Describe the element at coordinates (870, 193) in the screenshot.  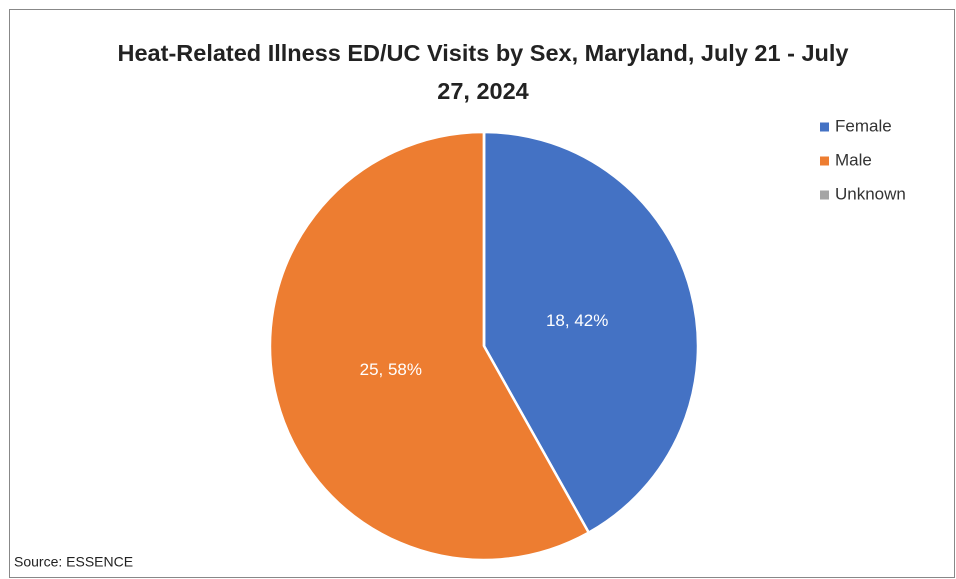
I see `legend-label: Unknown` at that location.